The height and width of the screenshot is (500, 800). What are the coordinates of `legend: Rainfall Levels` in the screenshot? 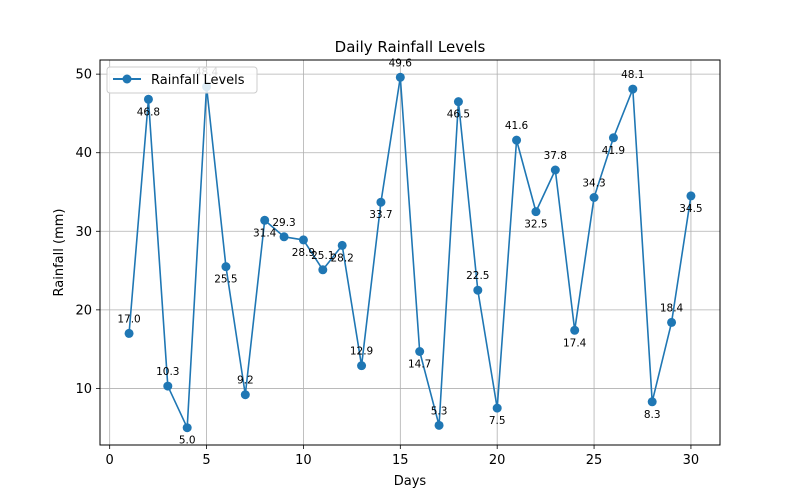 It's located at (182, 80).